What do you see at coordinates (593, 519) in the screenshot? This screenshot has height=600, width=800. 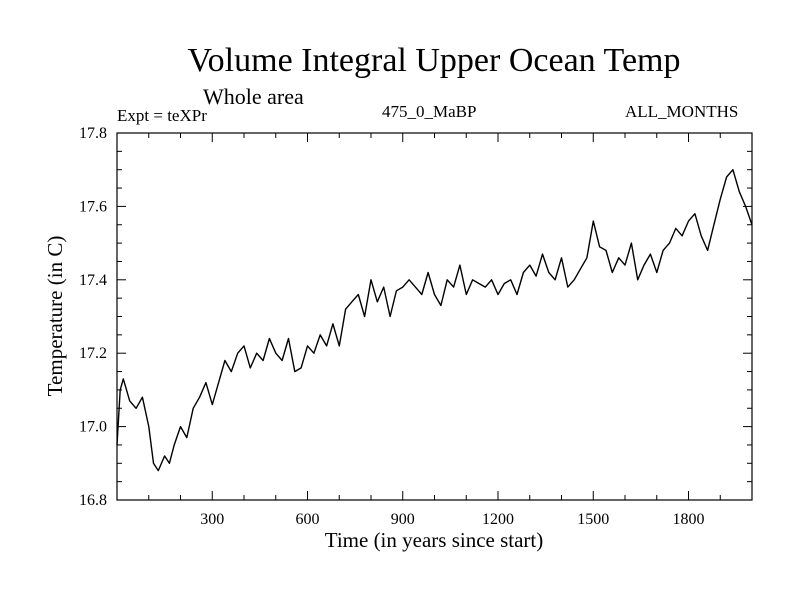 I see `x-tick-label: 1500` at bounding box center [593, 519].